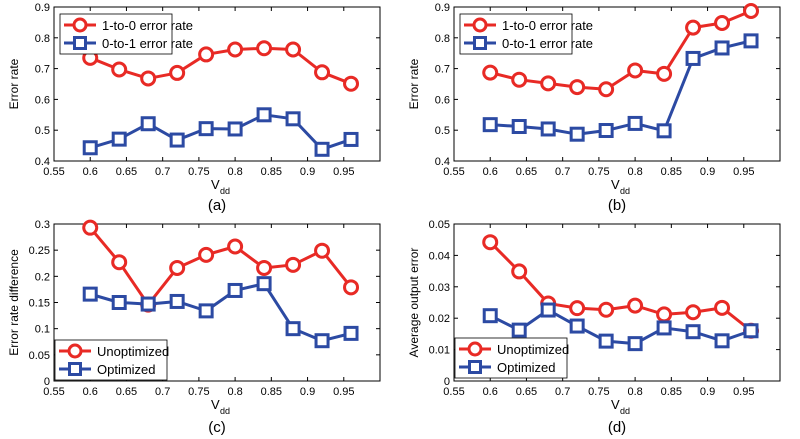 This screenshot has width=800, height=439. I want to click on y-tick-label: 0.7, so click(442, 70).